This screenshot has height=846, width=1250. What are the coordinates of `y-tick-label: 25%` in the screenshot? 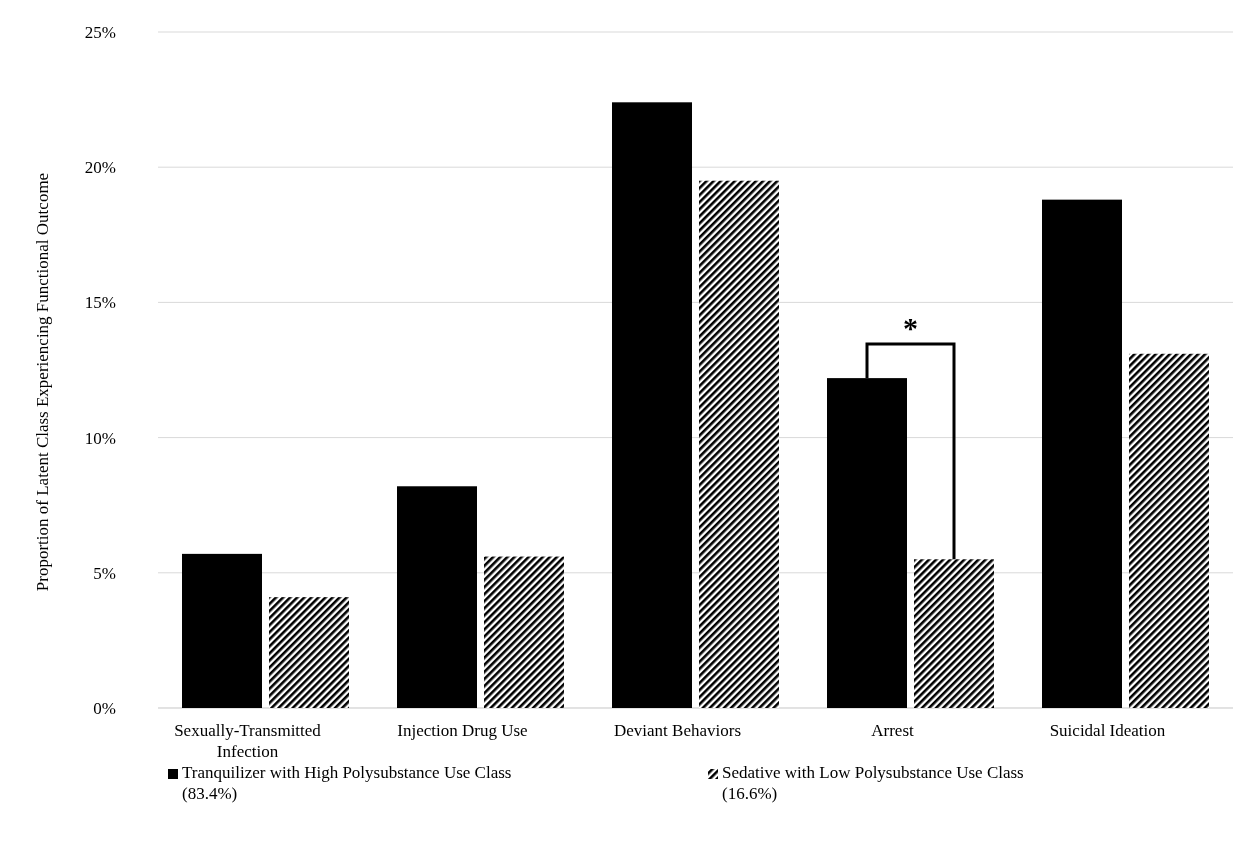 It's located at (100, 32).